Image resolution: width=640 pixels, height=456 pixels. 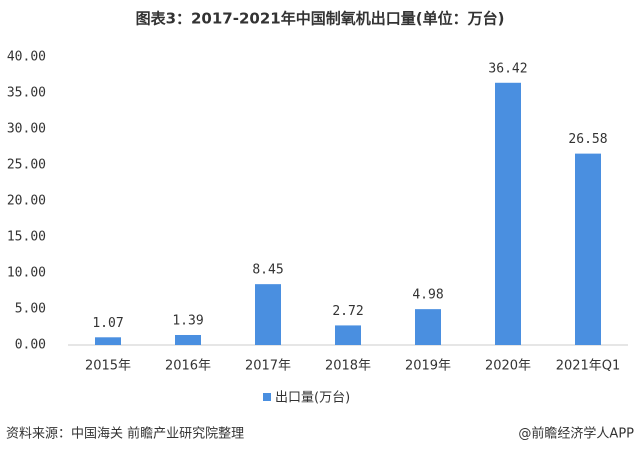 What do you see at coordinates (508, 366) in the screenshot?
I see `x-tick-label: 2020年` at bounding box center [508, 366].